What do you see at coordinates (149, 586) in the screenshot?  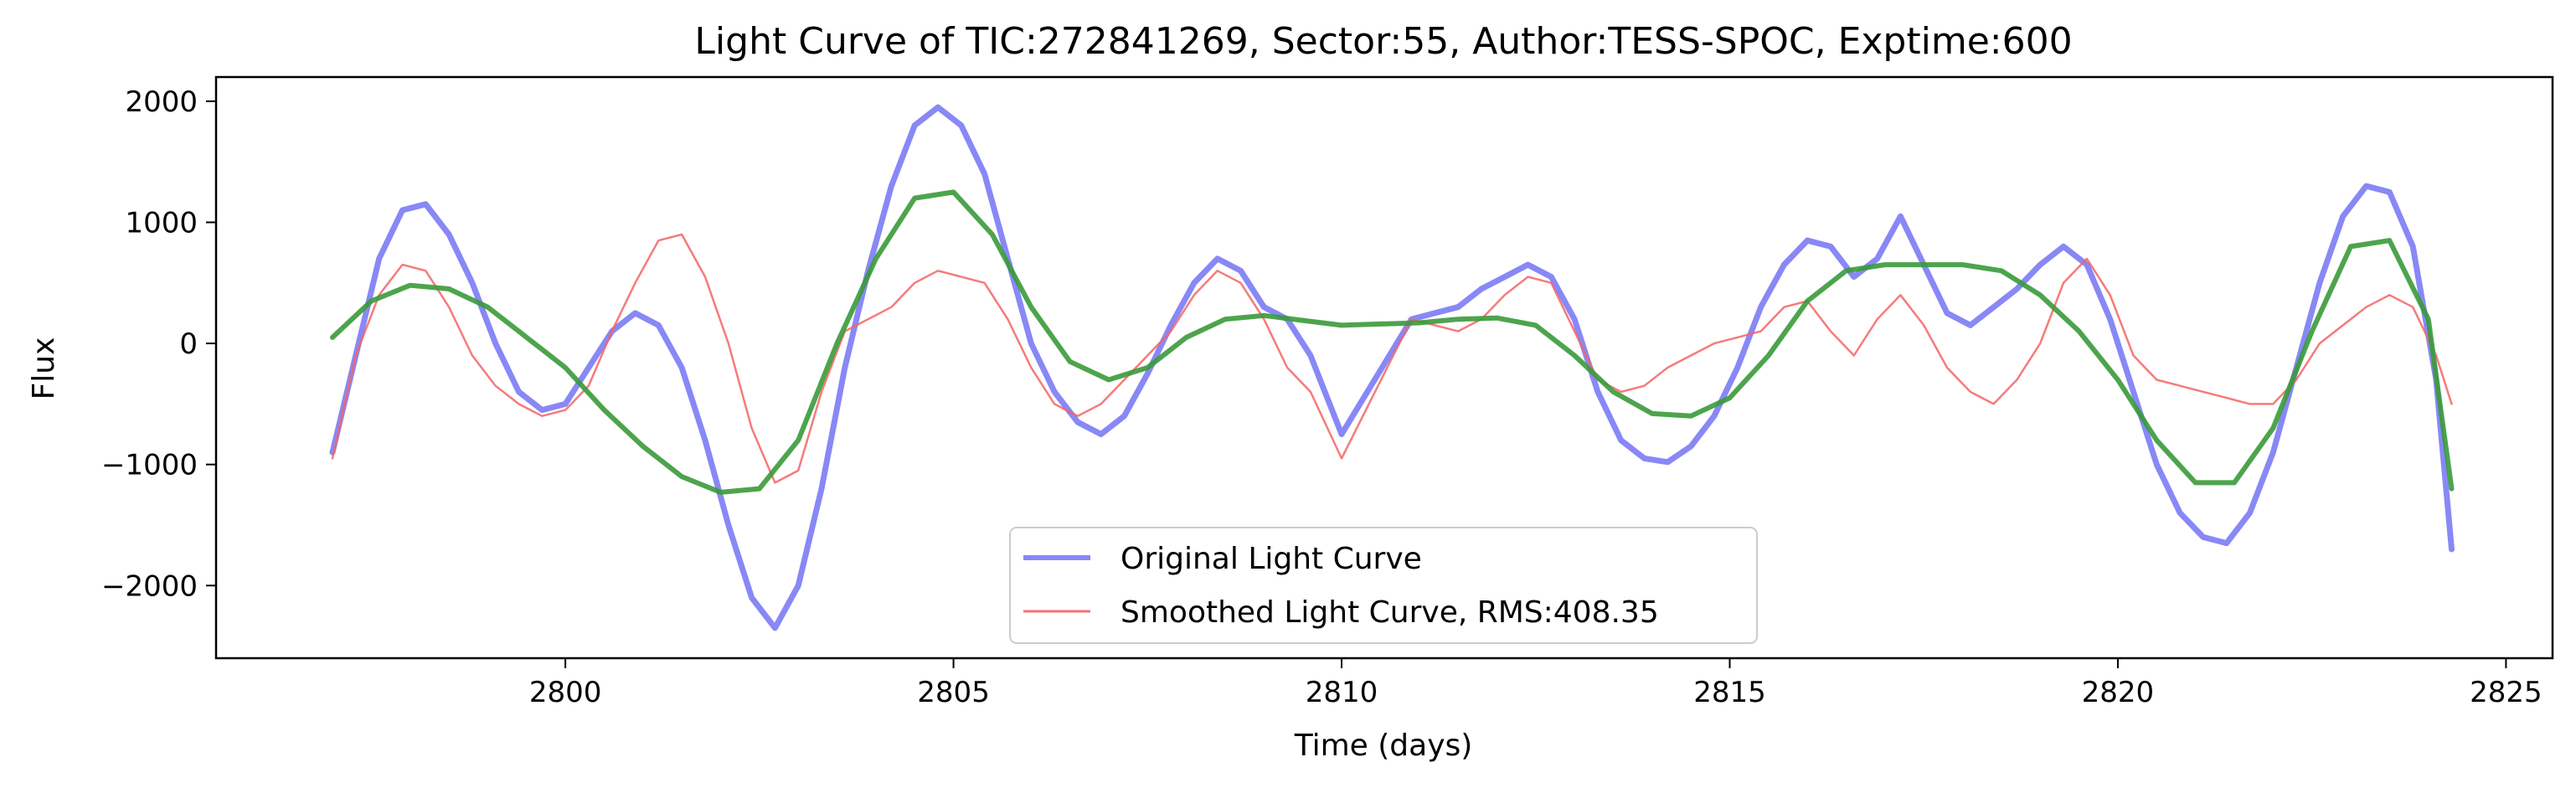 I see `y-tick-label: −2000` at bounding box center [149, 586].